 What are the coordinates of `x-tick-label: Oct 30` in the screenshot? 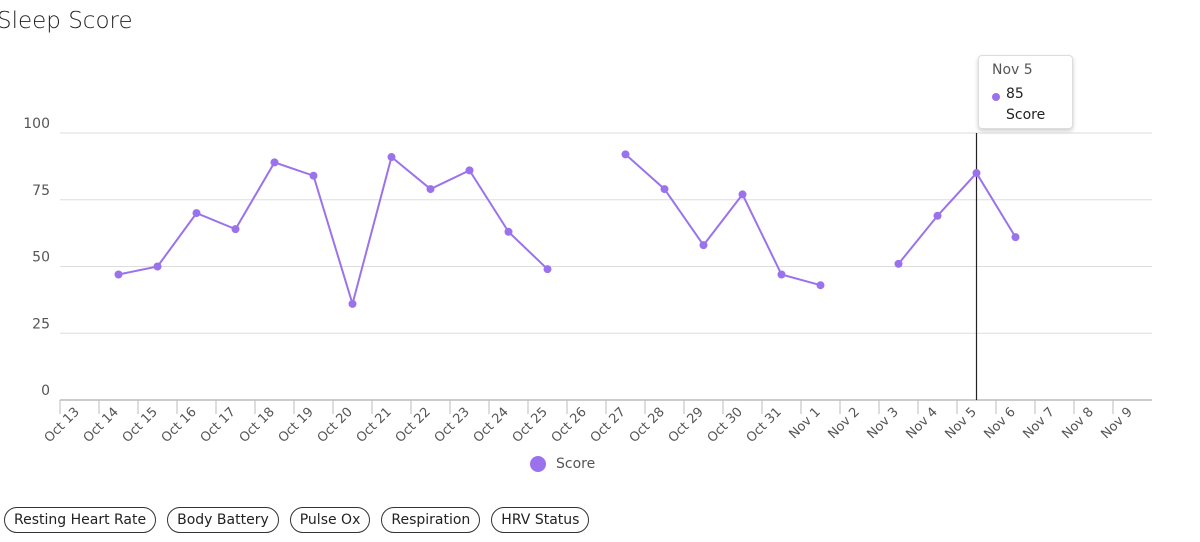 It's located at (725, 425).